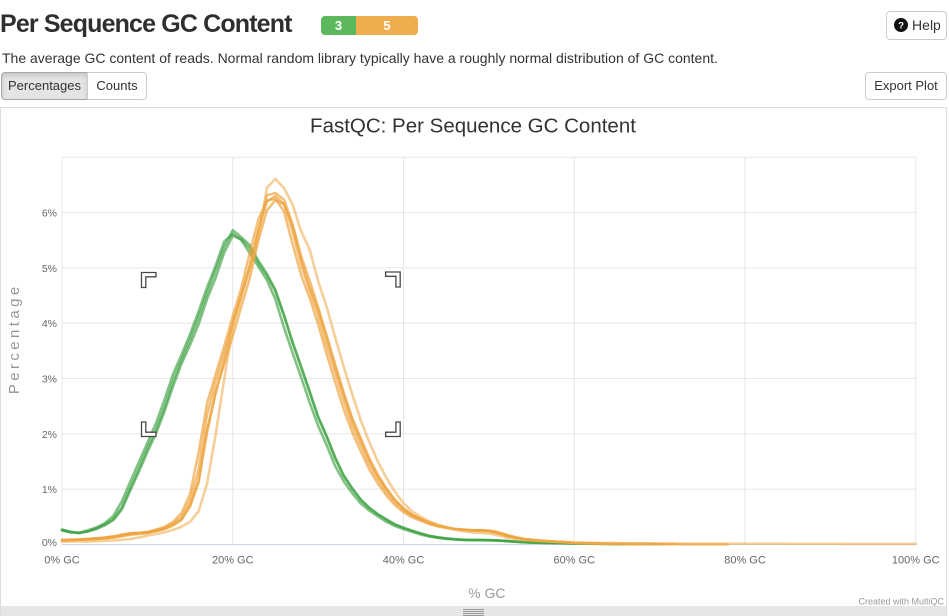 The image size is (949, 616). Describe the element at coordinates (486, 593) in the screenshot. I see `svg-text: % GC` at that location.